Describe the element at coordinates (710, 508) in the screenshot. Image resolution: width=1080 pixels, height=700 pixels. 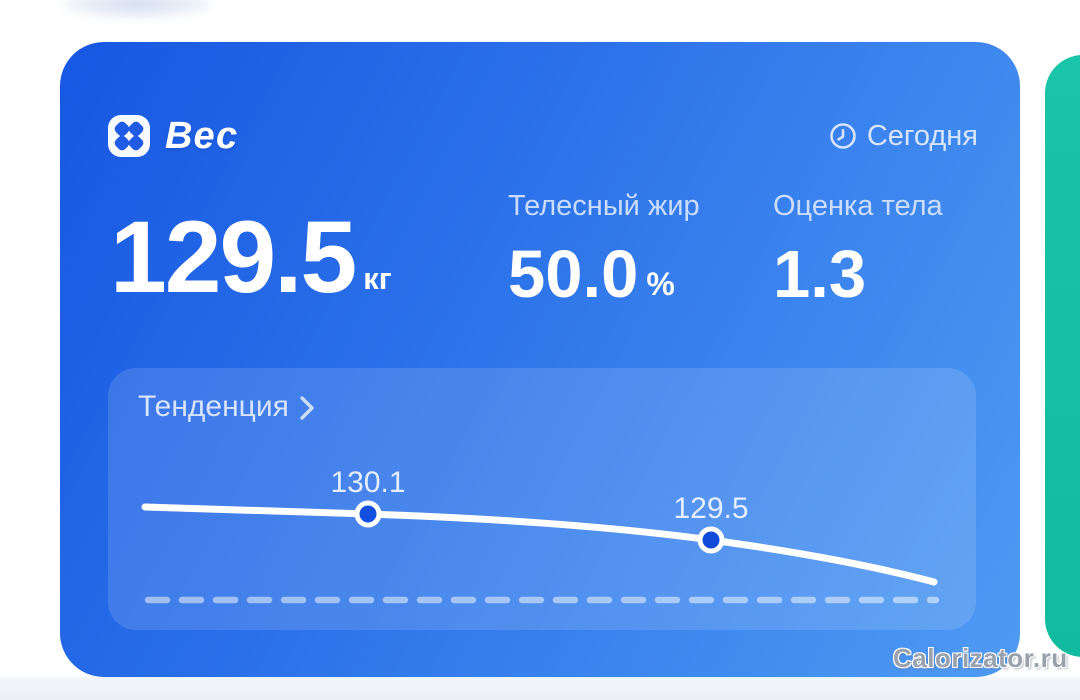
I see `data-point-2-label: 129.5` at that location.